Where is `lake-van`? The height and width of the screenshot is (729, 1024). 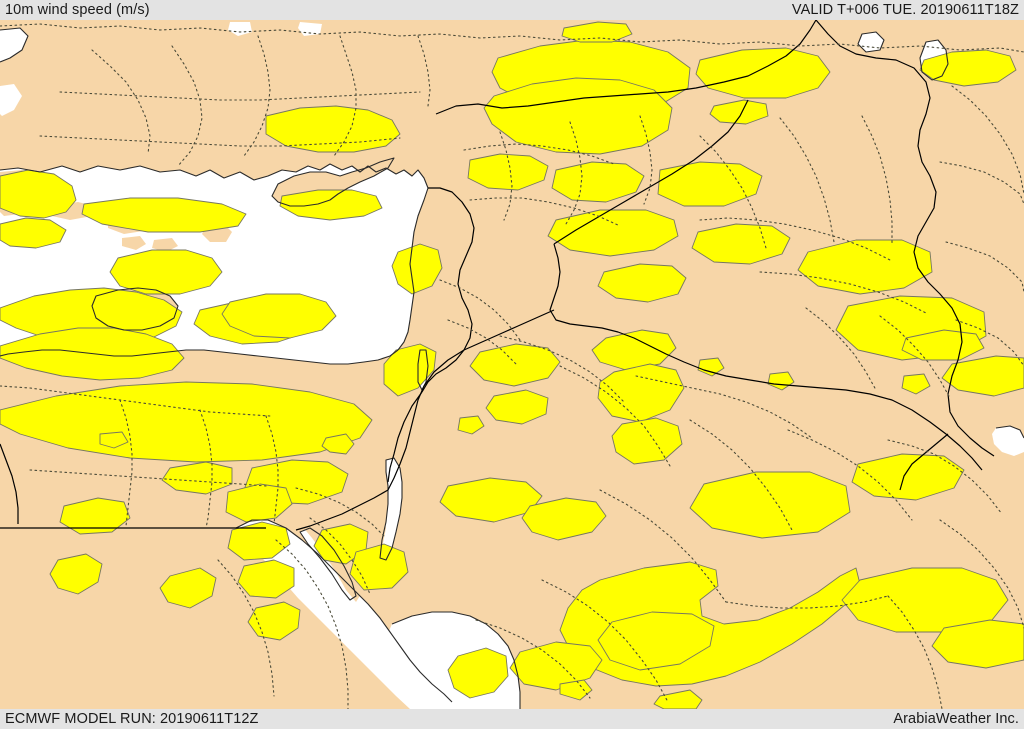
lake-van is located at coordinates (871, 42).